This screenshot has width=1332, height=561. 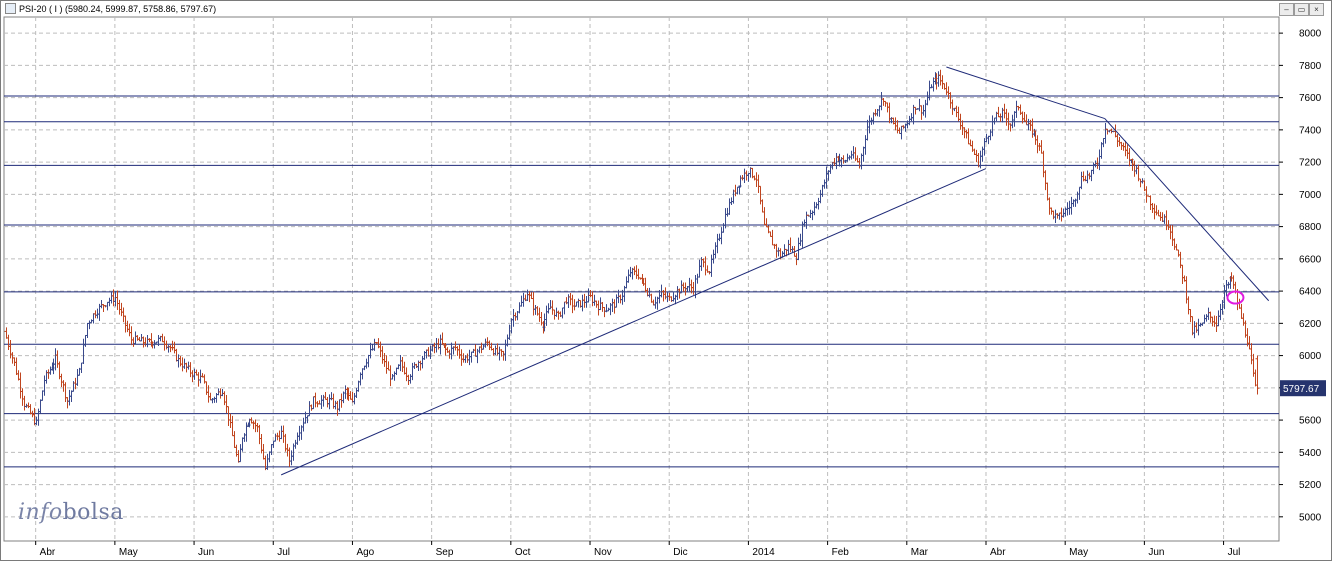 What do you see at coordinates (920, 552) in the screenshot?
I see `x-tick-label: Mar` at bounding box center [920, 552].